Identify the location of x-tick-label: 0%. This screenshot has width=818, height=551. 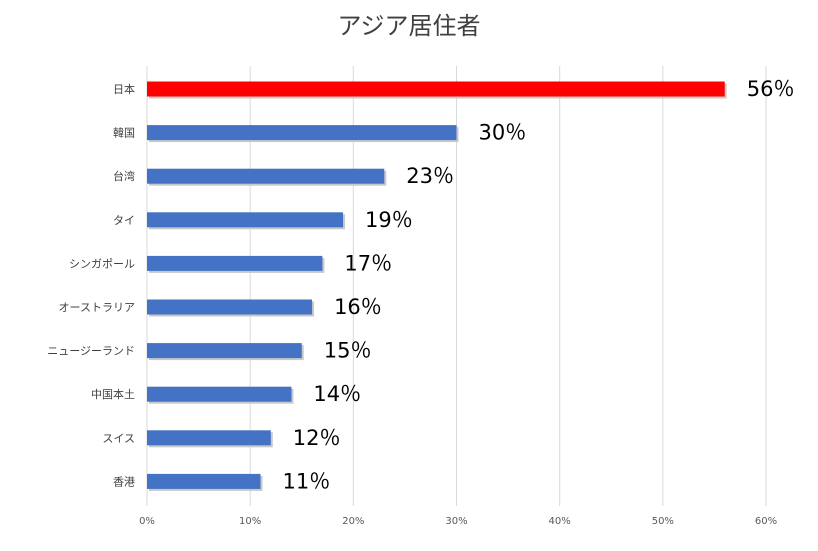
(147, 521).